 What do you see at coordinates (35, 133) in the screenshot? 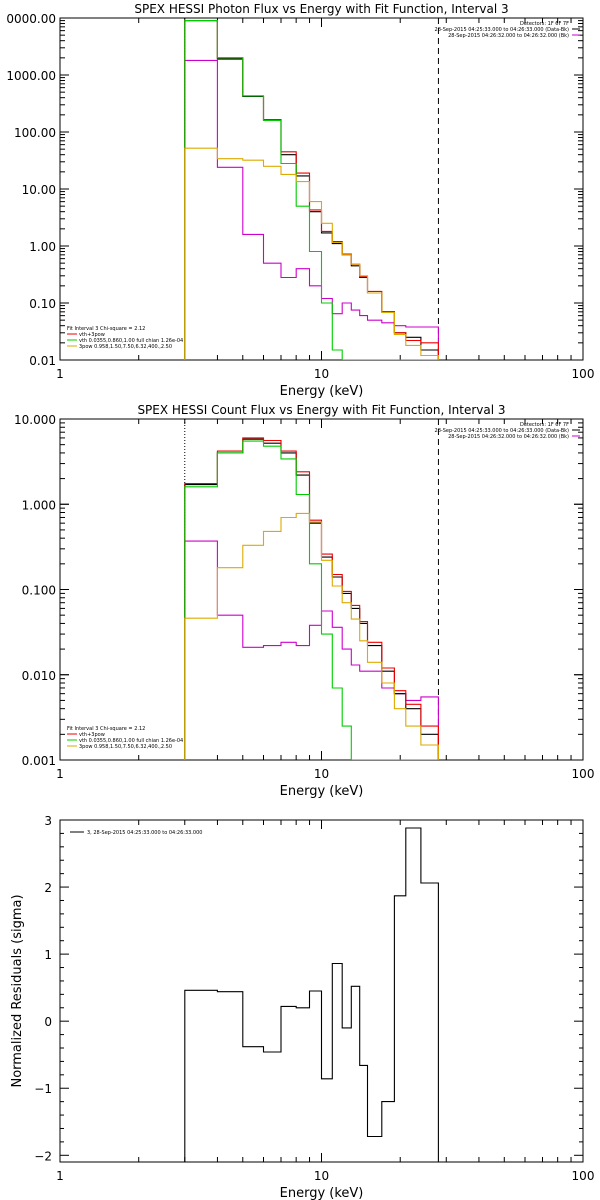
I see `y-tick-label: 100.00` at bounding box center [35, 133].